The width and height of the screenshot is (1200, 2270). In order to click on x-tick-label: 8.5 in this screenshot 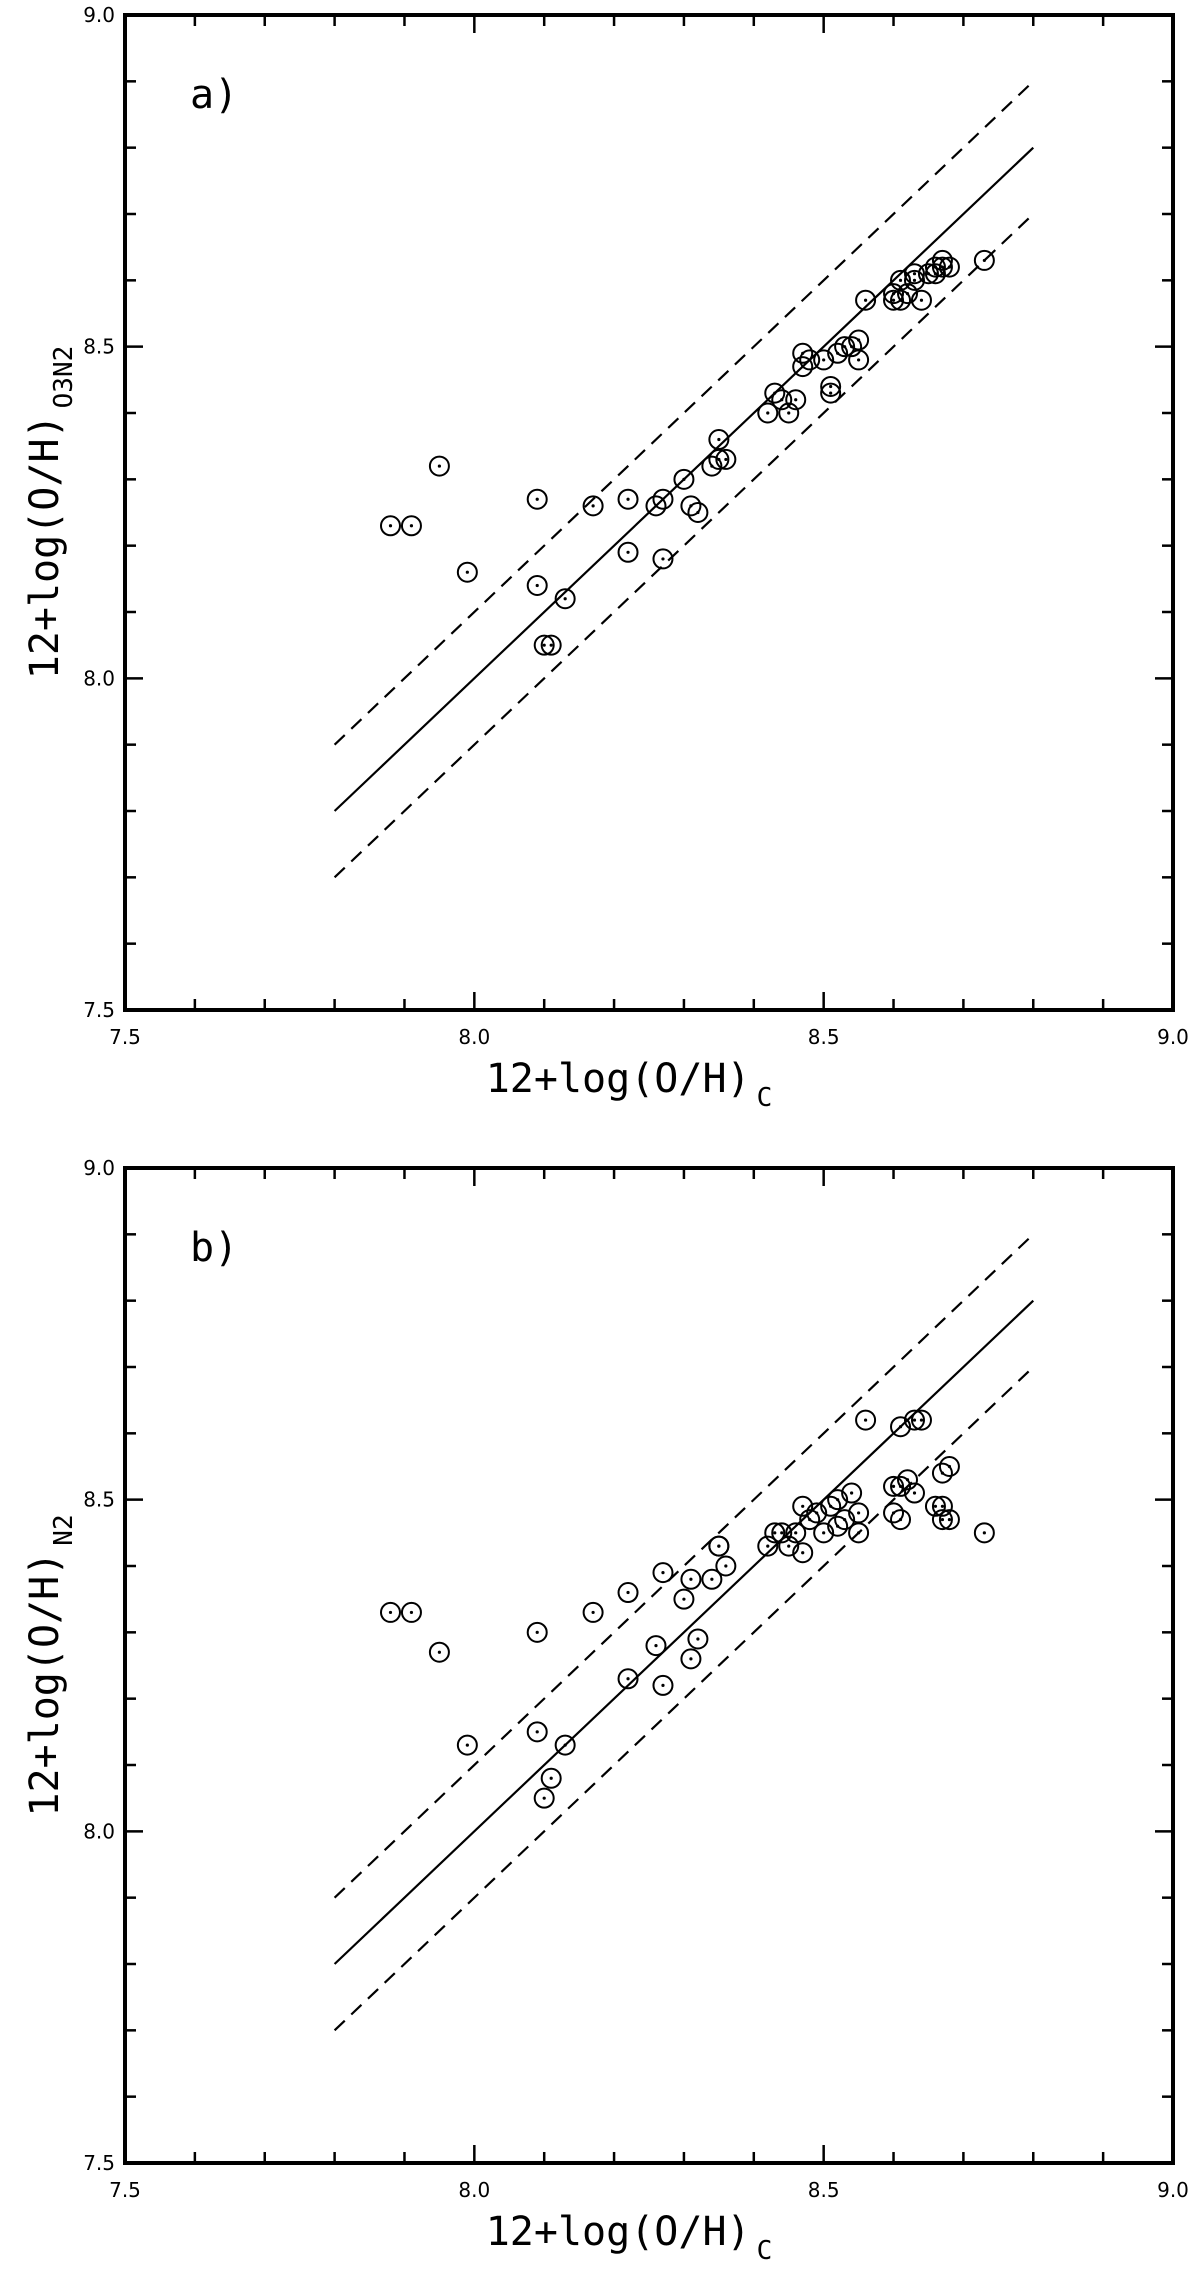, I will do `click(824, 1037)`.